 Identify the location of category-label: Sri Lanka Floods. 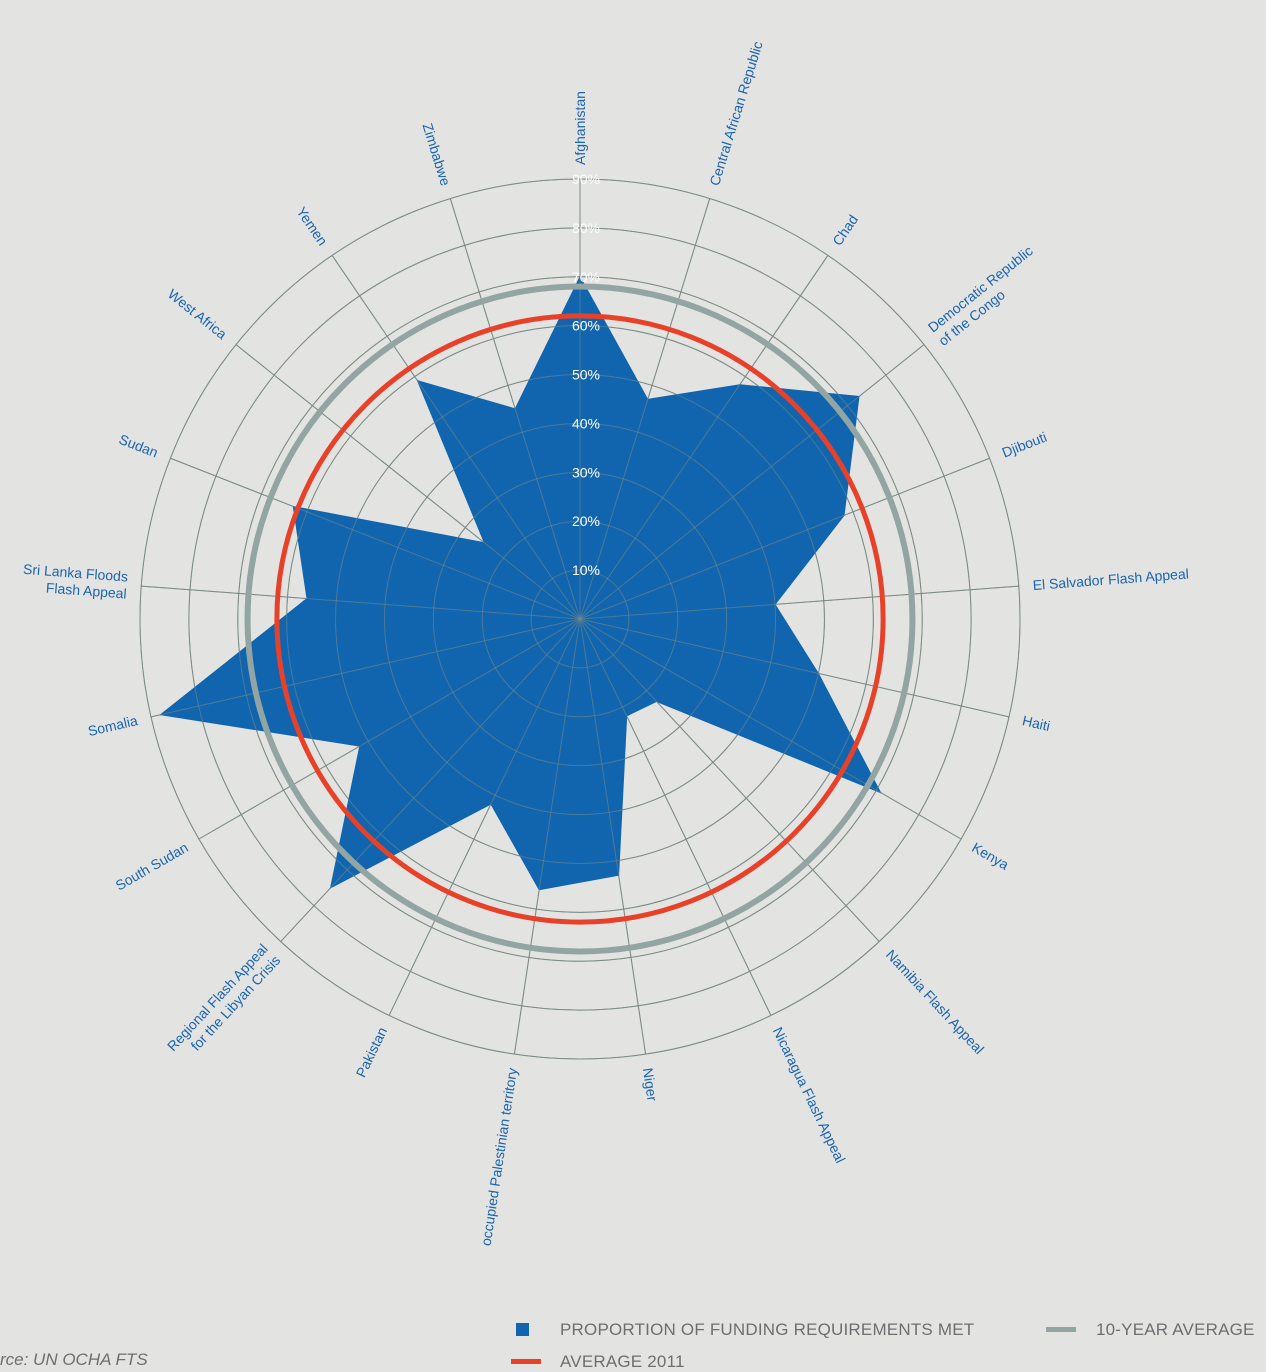
(76, 573).